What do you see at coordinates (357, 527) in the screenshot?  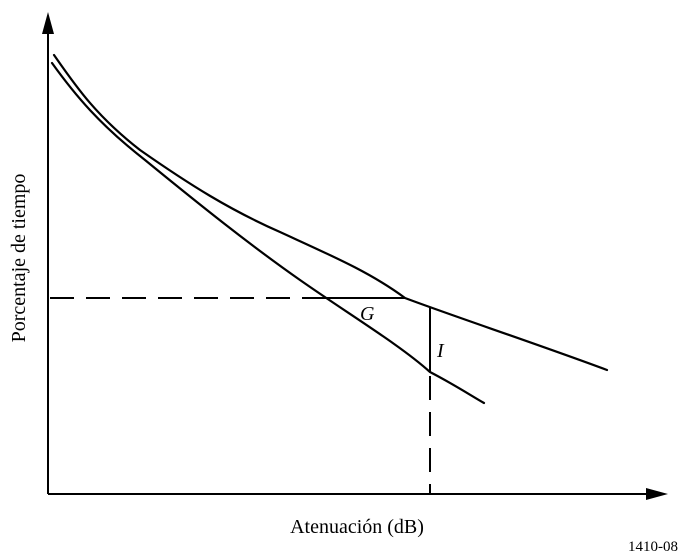 I see `x-axis-label: Atenuación (dB)` at bounding box center [357, 527].